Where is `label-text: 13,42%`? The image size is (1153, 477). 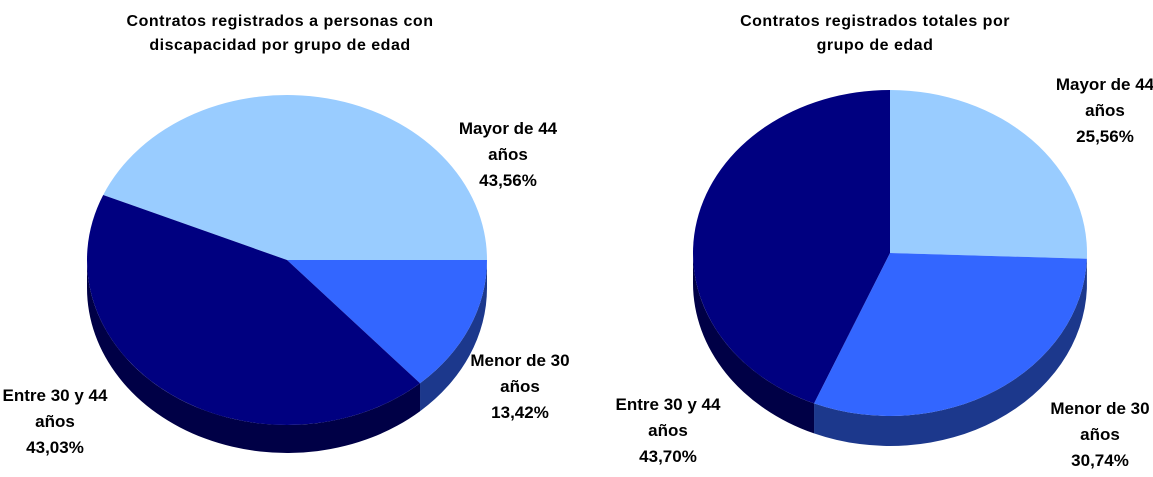 label-text: 13,42% is located at coordinates (520, 412).